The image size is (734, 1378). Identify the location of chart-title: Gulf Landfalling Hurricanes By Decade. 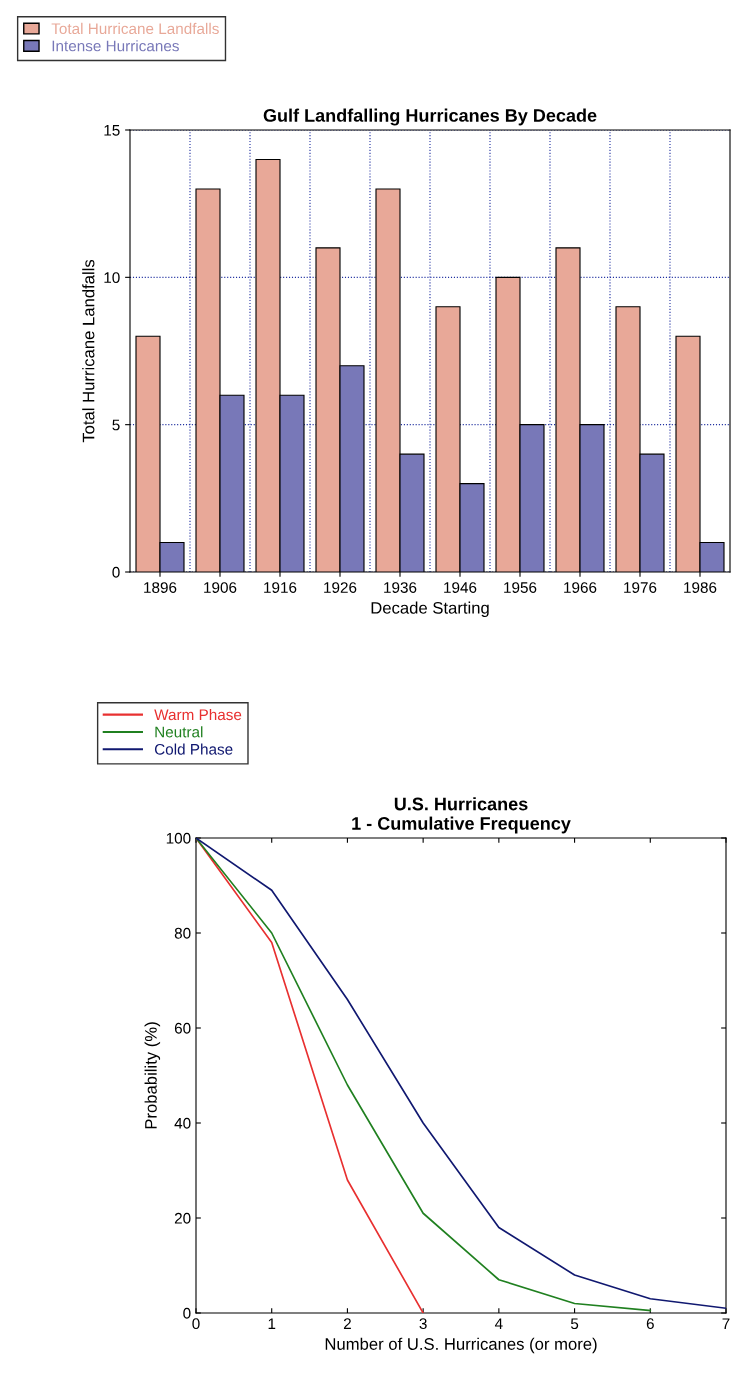
(430, 117).